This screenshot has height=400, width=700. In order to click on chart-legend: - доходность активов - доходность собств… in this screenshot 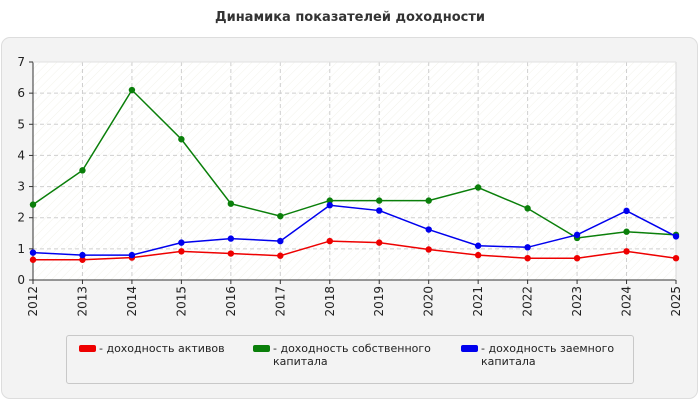, I will do `click(350, 359)`.